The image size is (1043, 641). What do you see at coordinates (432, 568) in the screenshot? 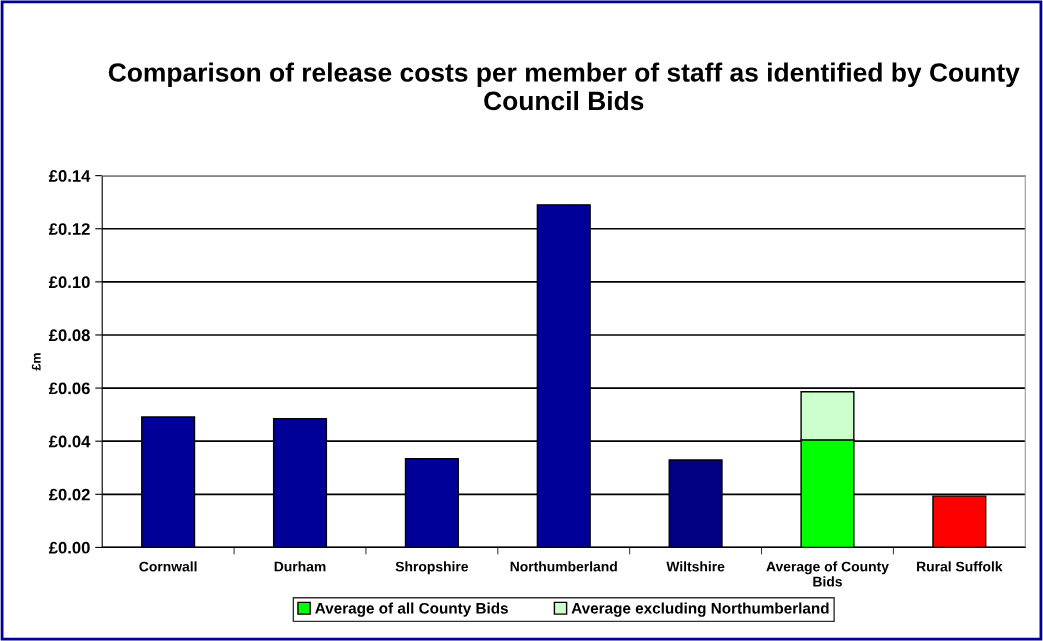
I see `x-tick-label: Shropshire` at bounding box center [432, 568].